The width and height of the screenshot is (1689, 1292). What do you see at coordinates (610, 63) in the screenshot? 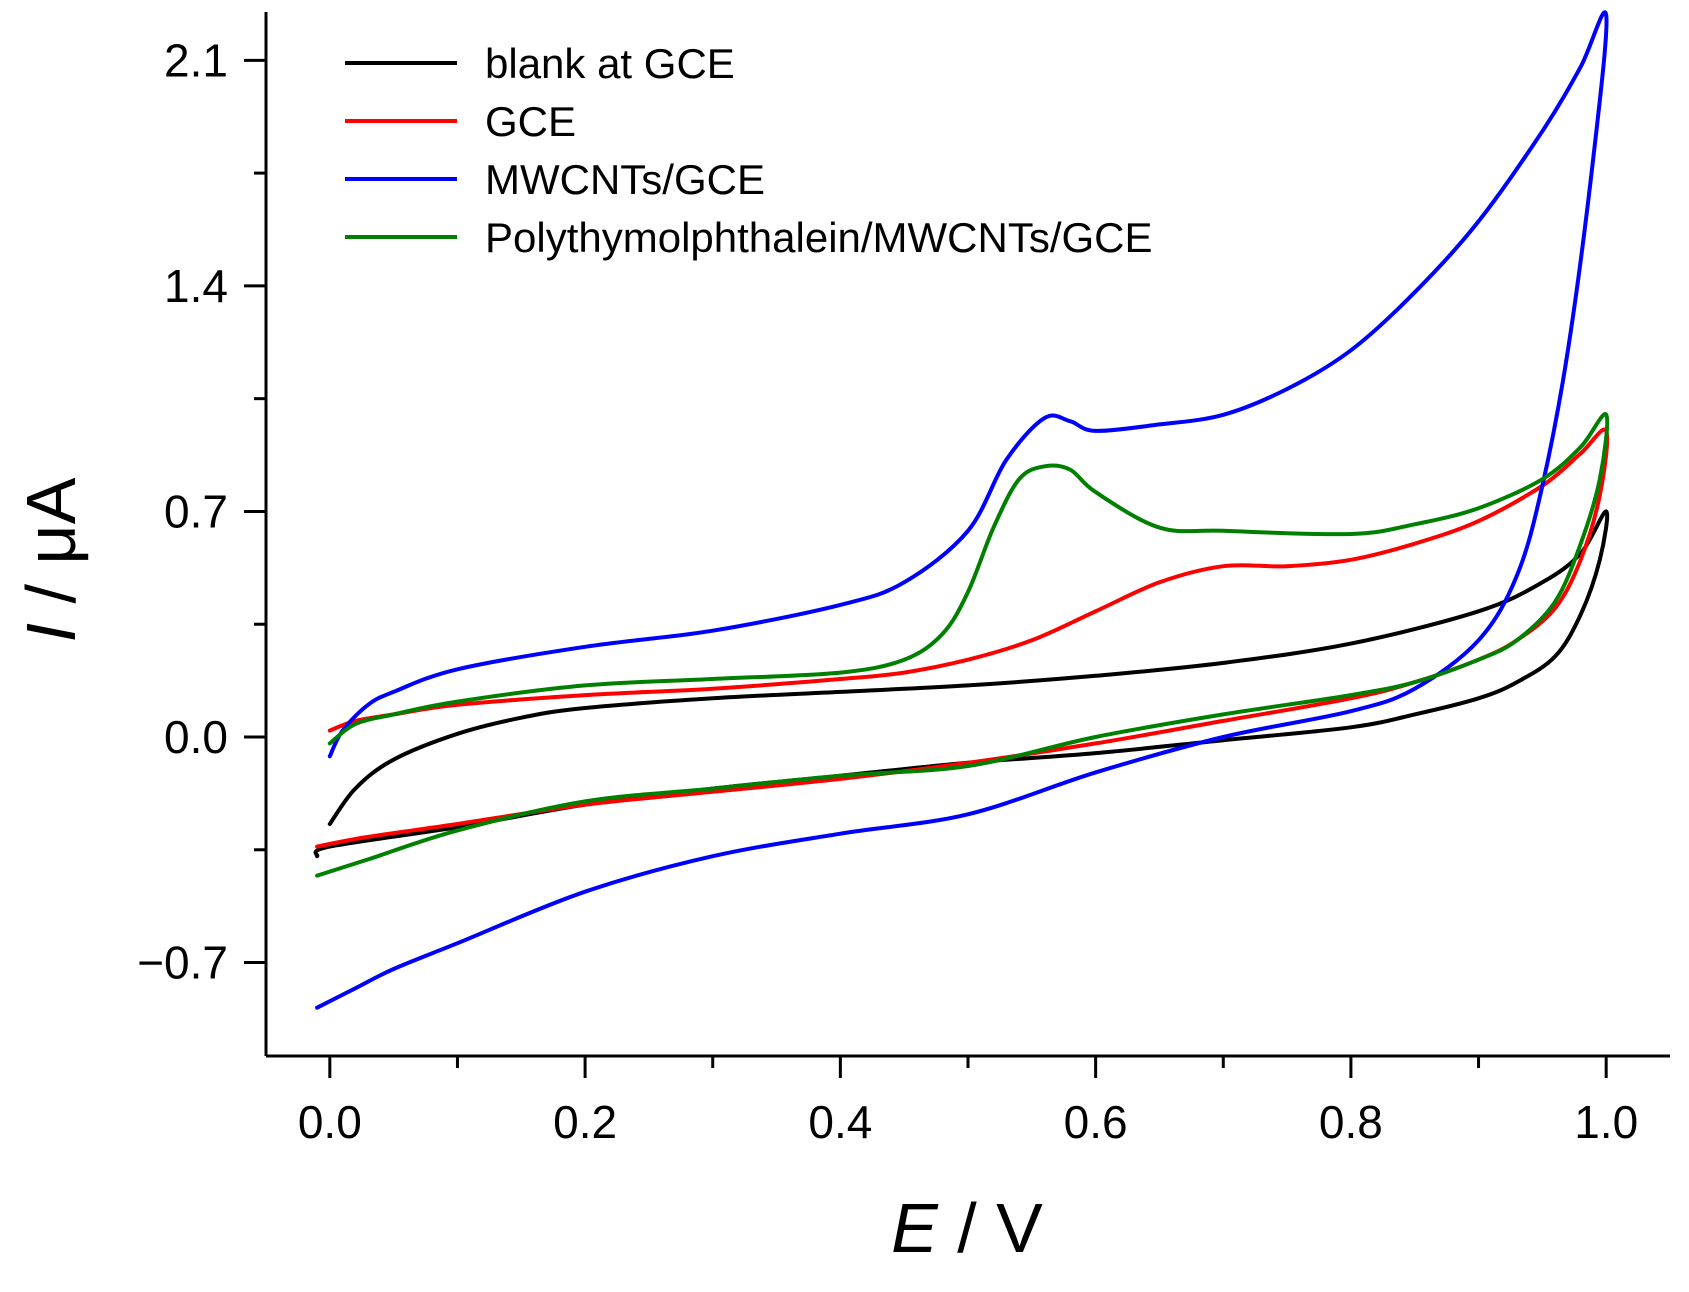
I see `legend-label-1: blank at GCE` at bounding box center [610, 63].